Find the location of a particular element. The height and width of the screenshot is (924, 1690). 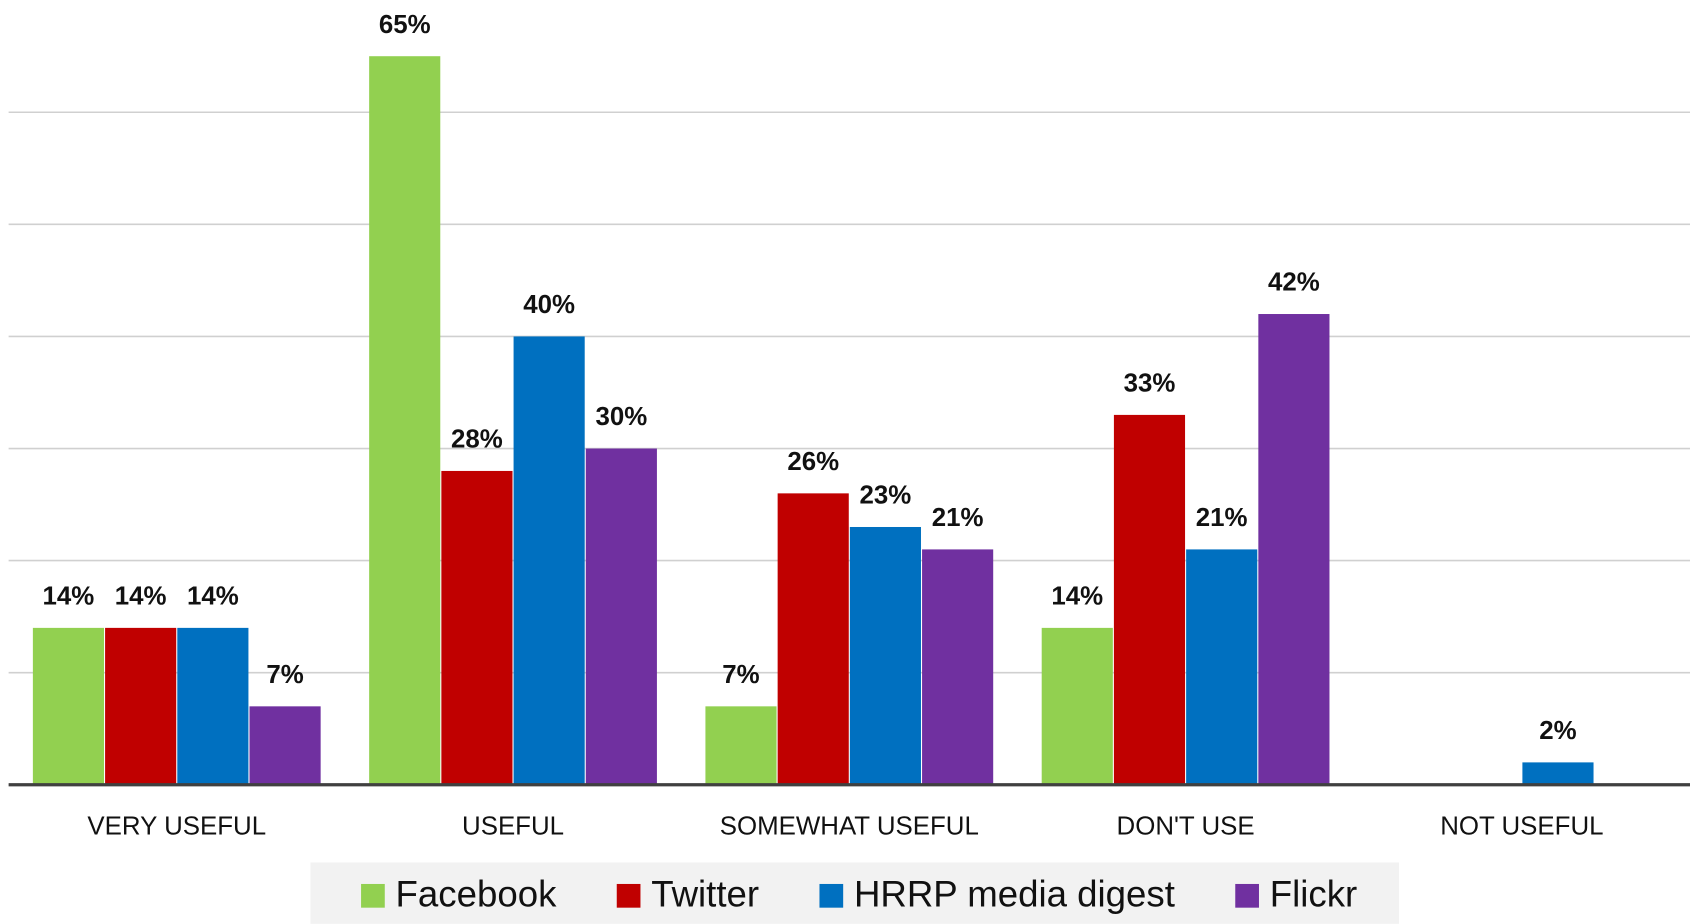

x-tick-label: USEFUL is located at coordinates (513, 827).